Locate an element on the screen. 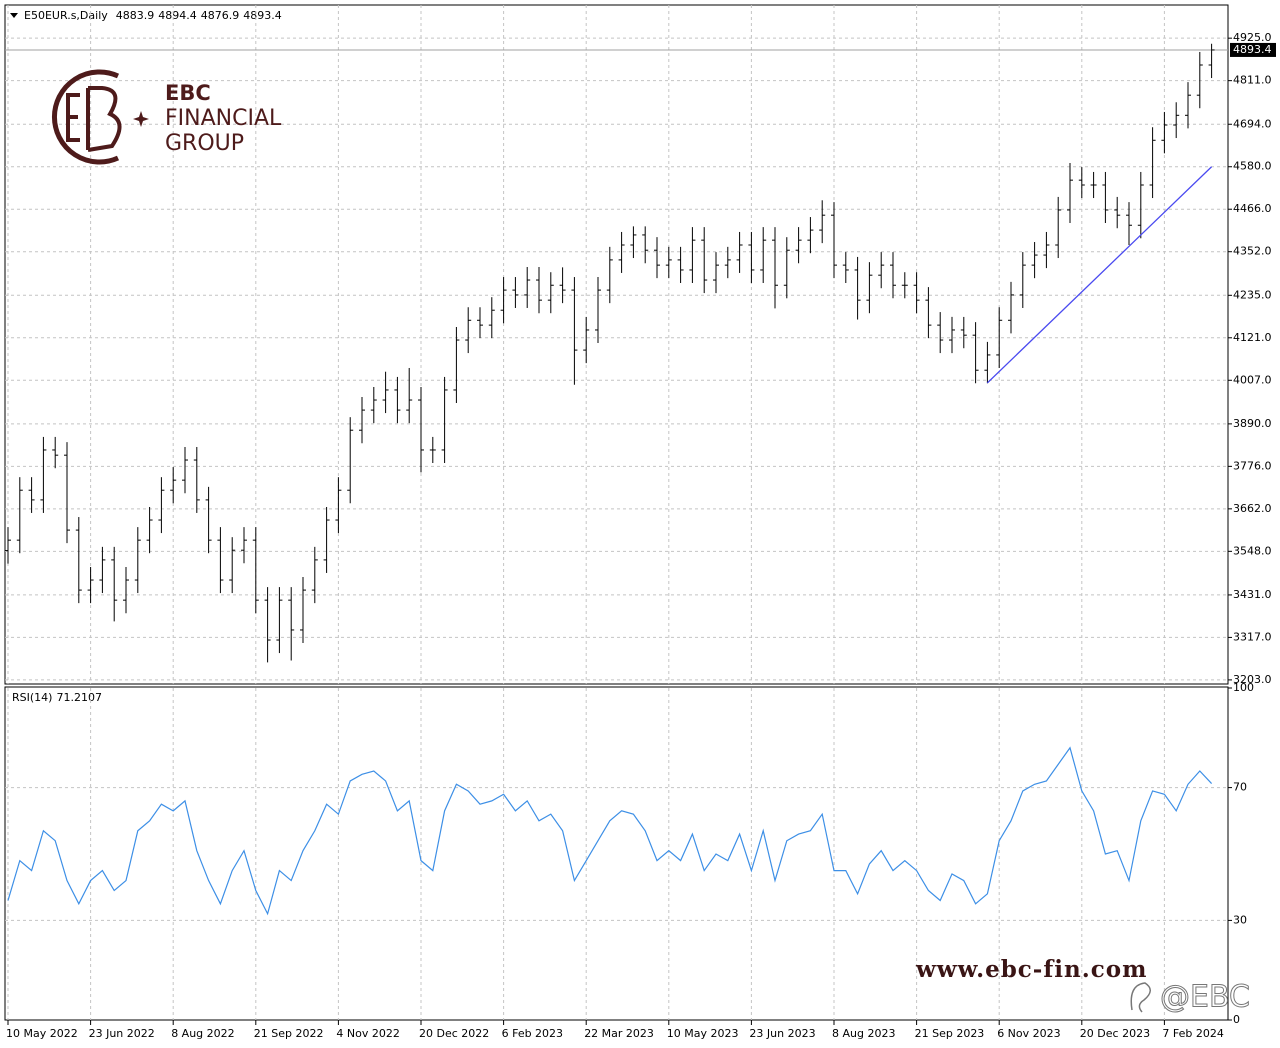 The width and height of the screenshot is (1280, 1048). price-label: 4893.4 is located at coordinates (1252, 49).